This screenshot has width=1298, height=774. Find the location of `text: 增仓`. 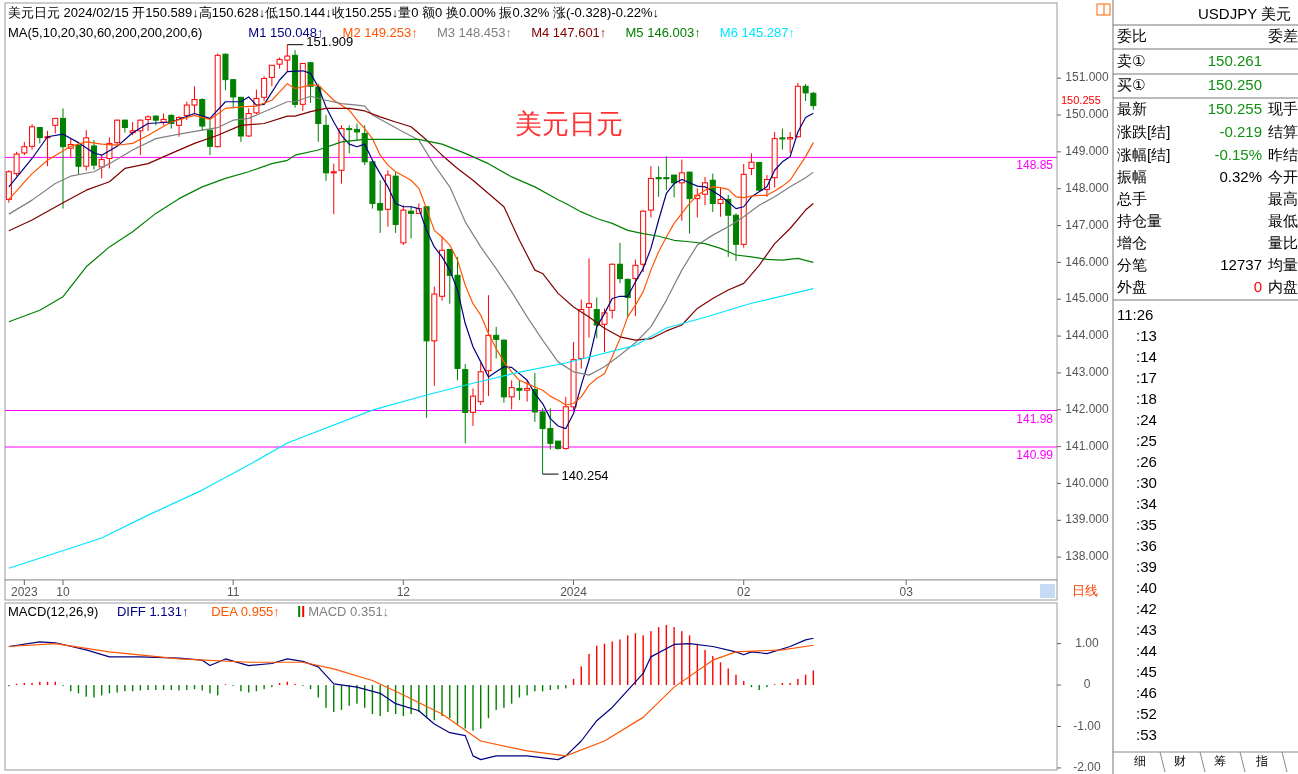

text: 增仓 is located at coordinates (1131, 242).